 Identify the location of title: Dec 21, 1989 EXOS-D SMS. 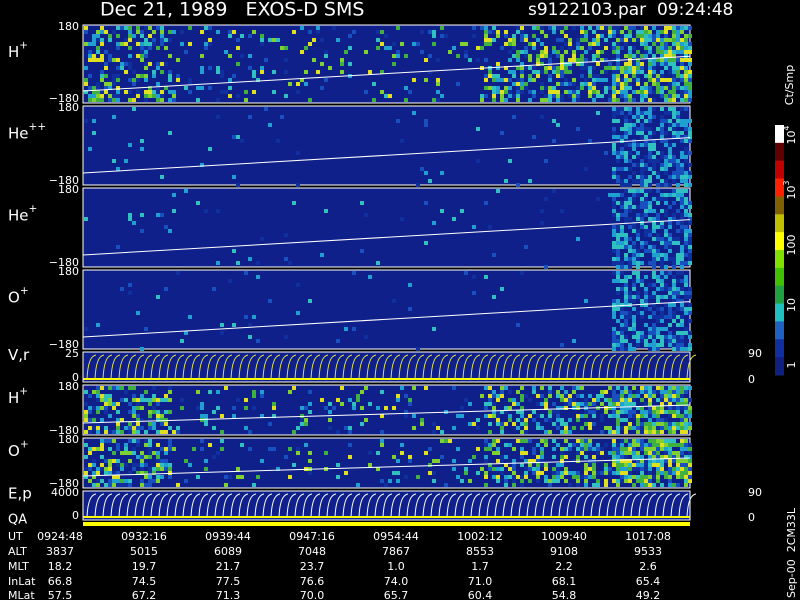
(232, 10).